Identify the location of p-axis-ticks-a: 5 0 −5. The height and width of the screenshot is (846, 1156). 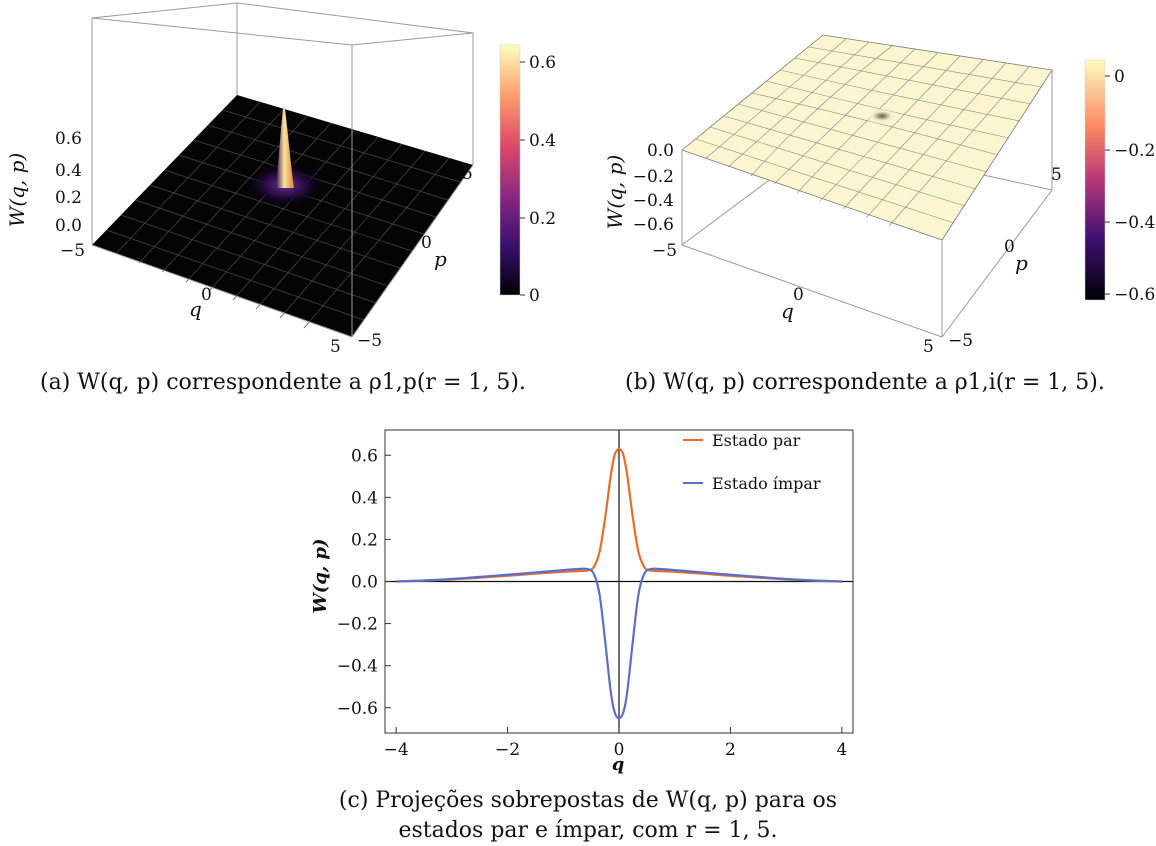
(415, 257).